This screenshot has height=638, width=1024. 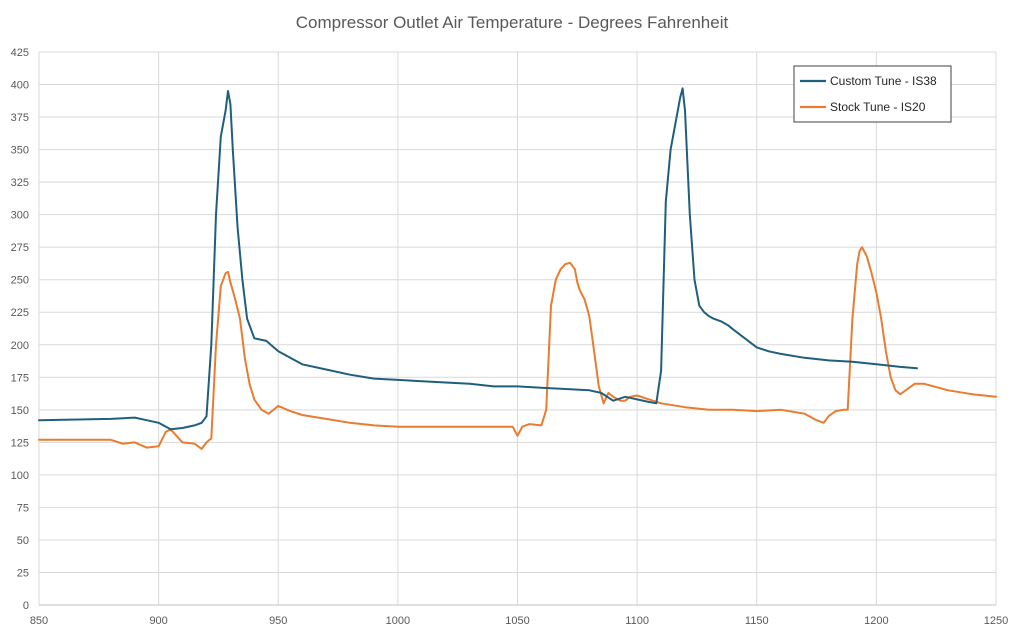 I want to click on y-tick-label: 375, so click(x=20, y=118).